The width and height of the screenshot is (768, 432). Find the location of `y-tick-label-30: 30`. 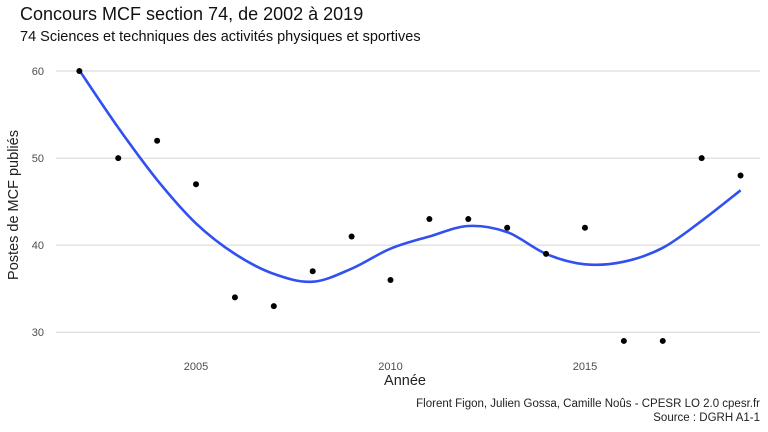

y-tick-label-30: 30 is located at coordinates (38, 333).